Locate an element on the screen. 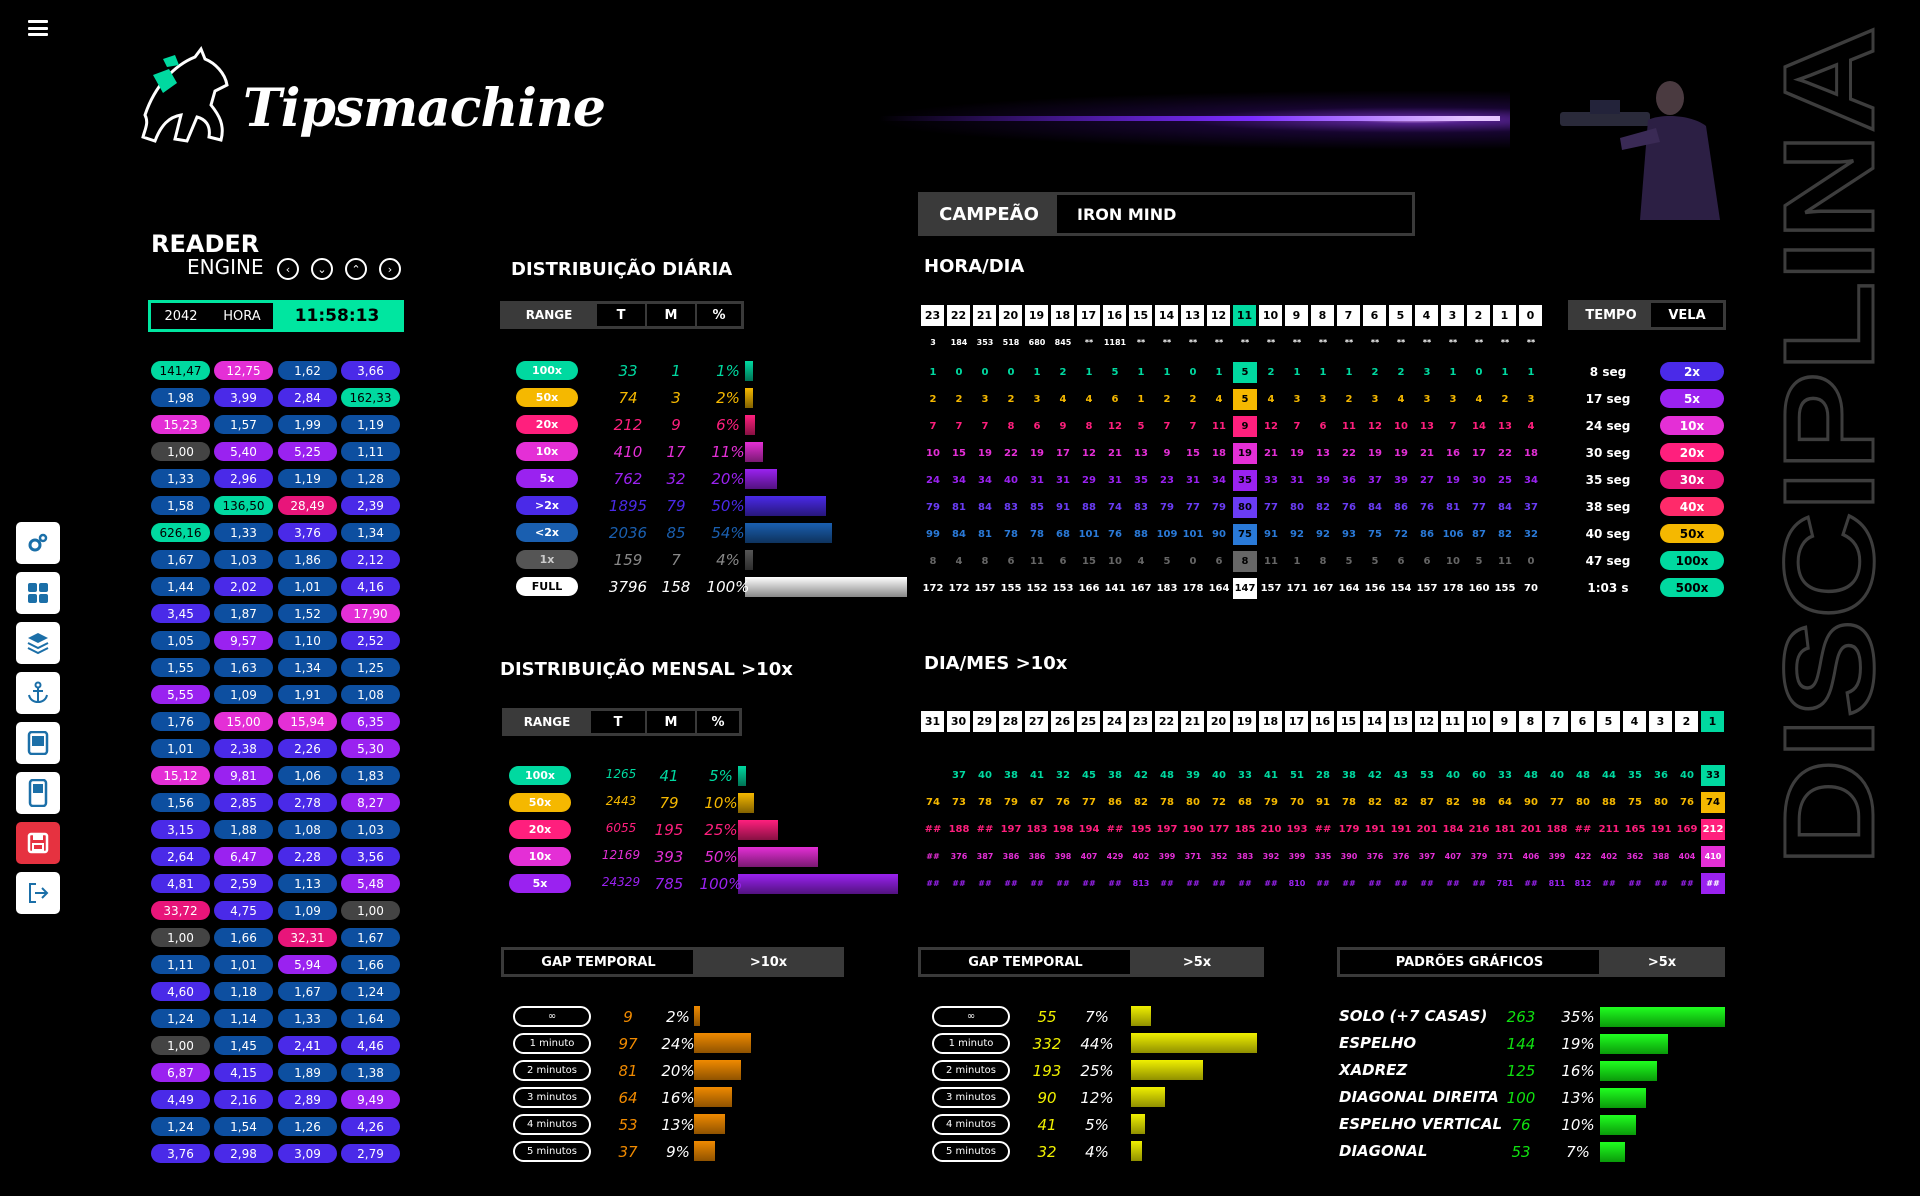 Image resolution: width=1920 pixels, height=1196 pixels. reader-value-pill: 1,54 is located at coordinates (243, 1126).